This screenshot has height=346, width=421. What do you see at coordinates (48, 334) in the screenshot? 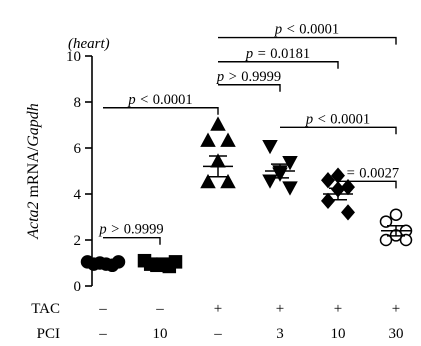
I see `row-label: PCI` at bounding box center [48, 334].